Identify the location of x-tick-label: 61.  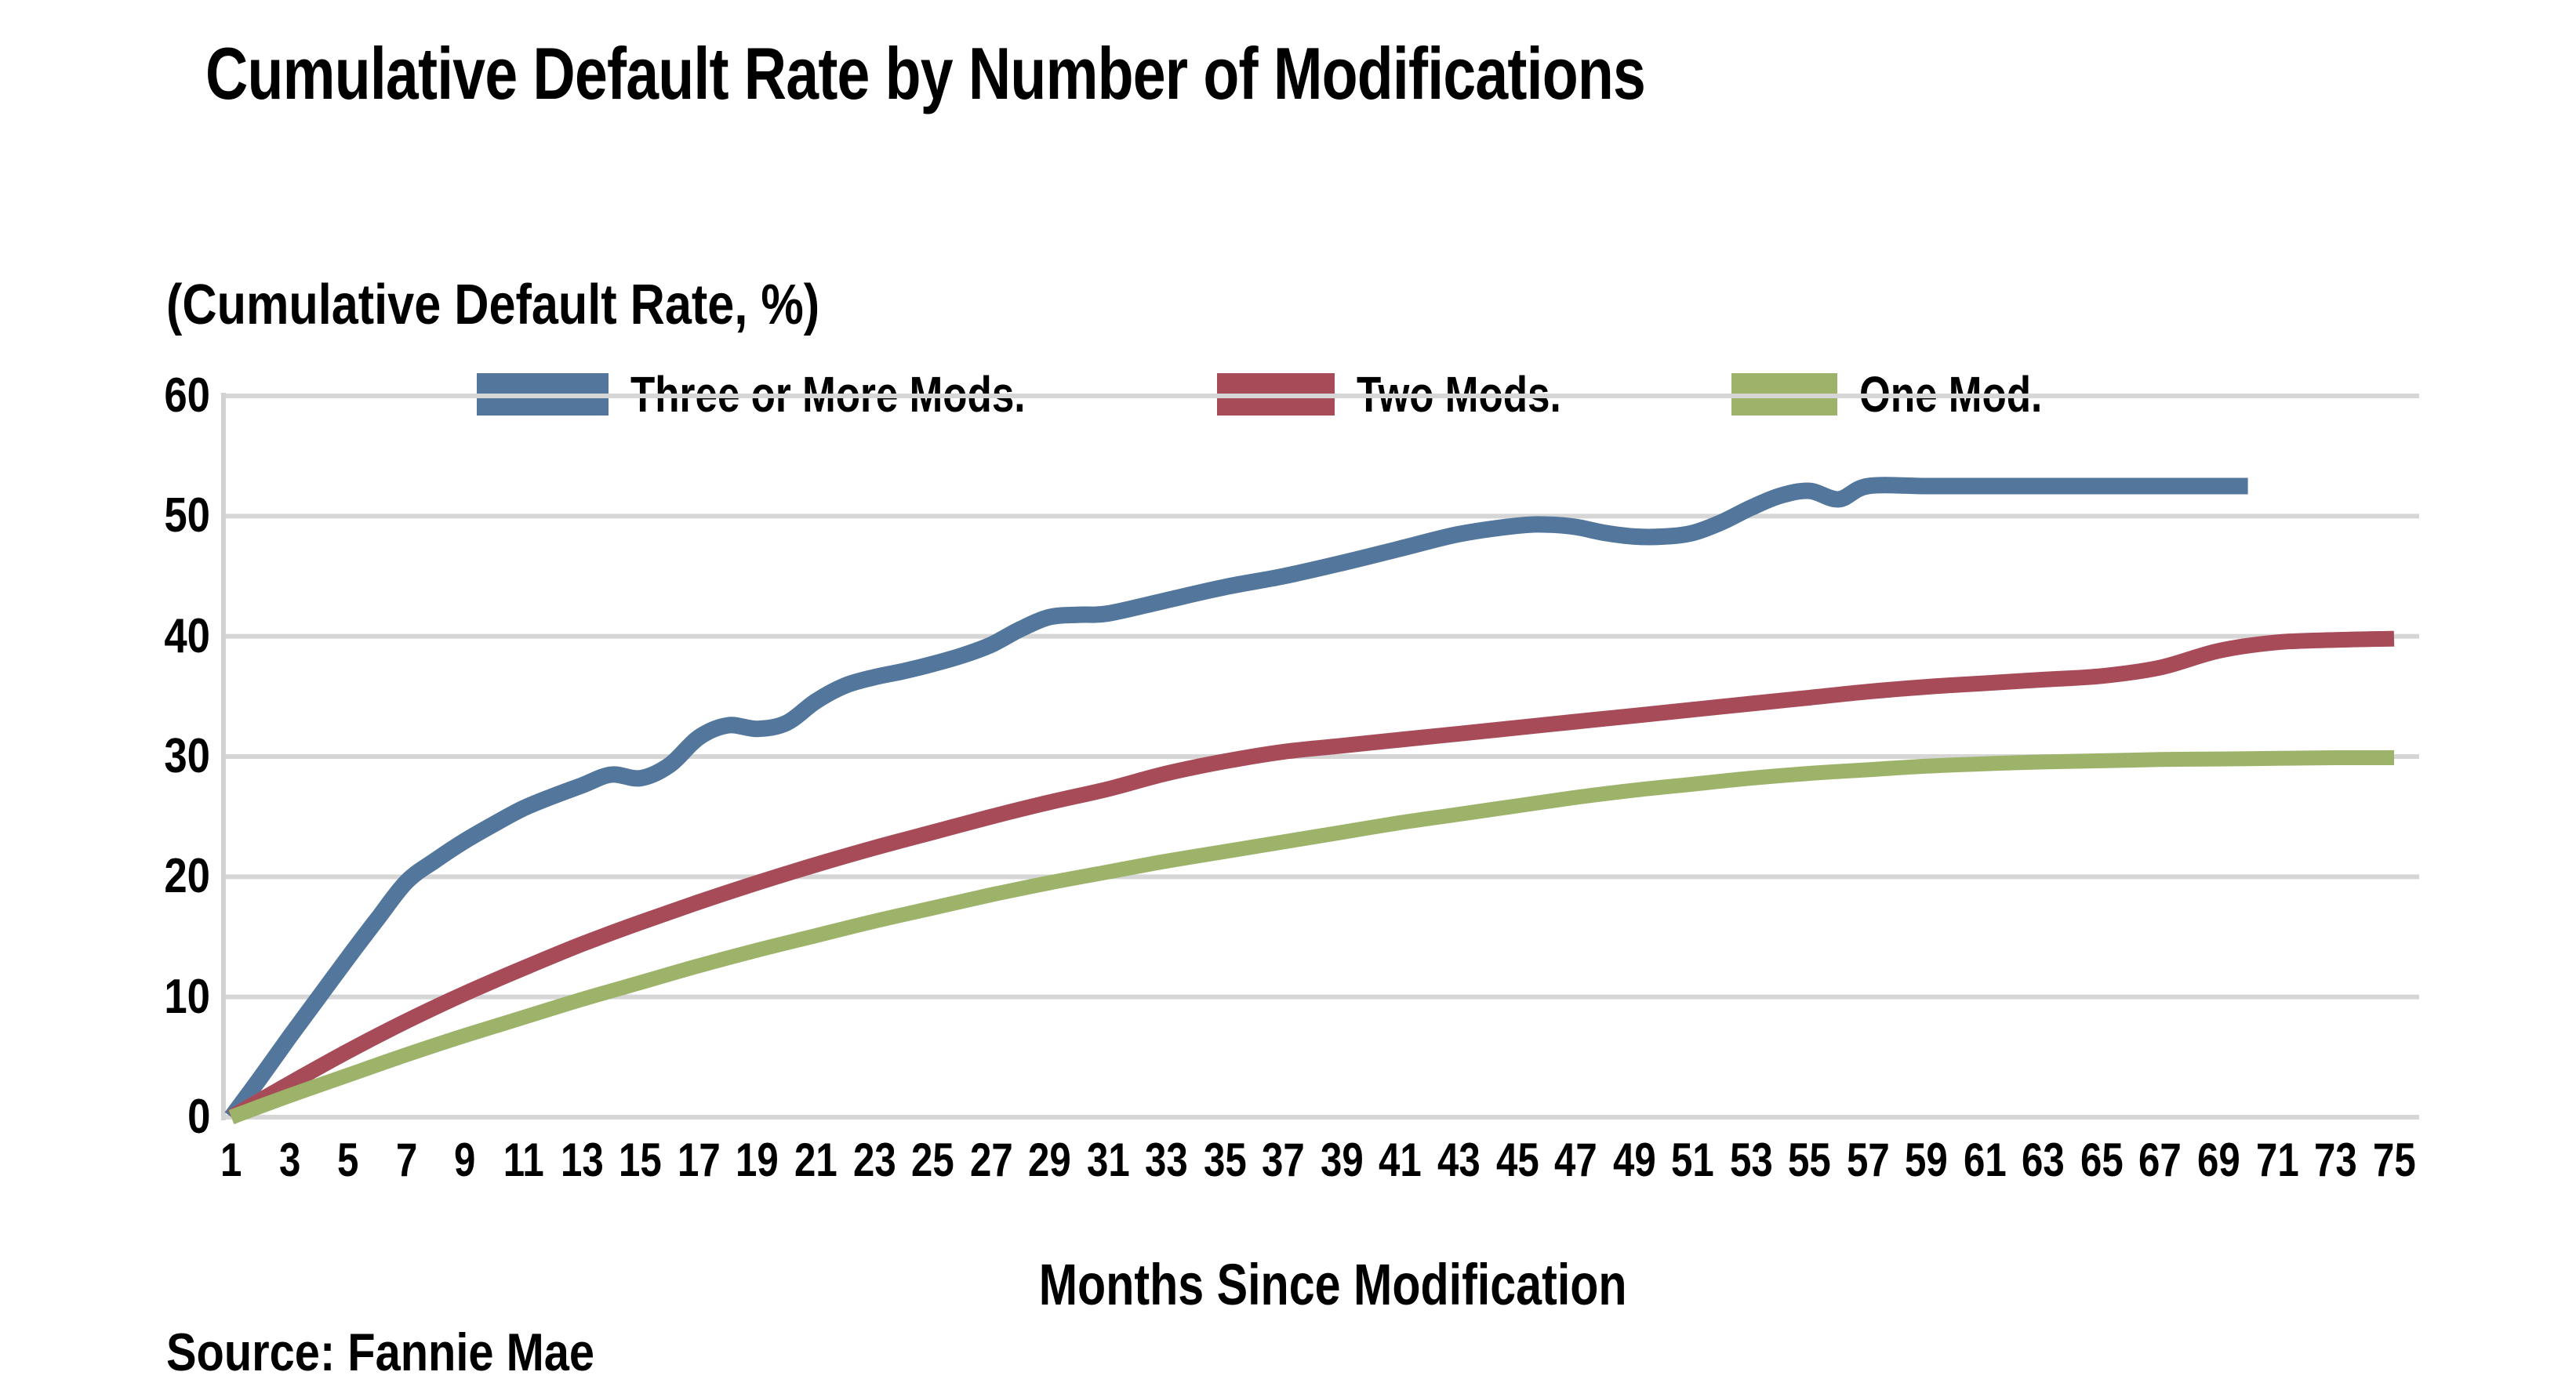
(1985, 1160).